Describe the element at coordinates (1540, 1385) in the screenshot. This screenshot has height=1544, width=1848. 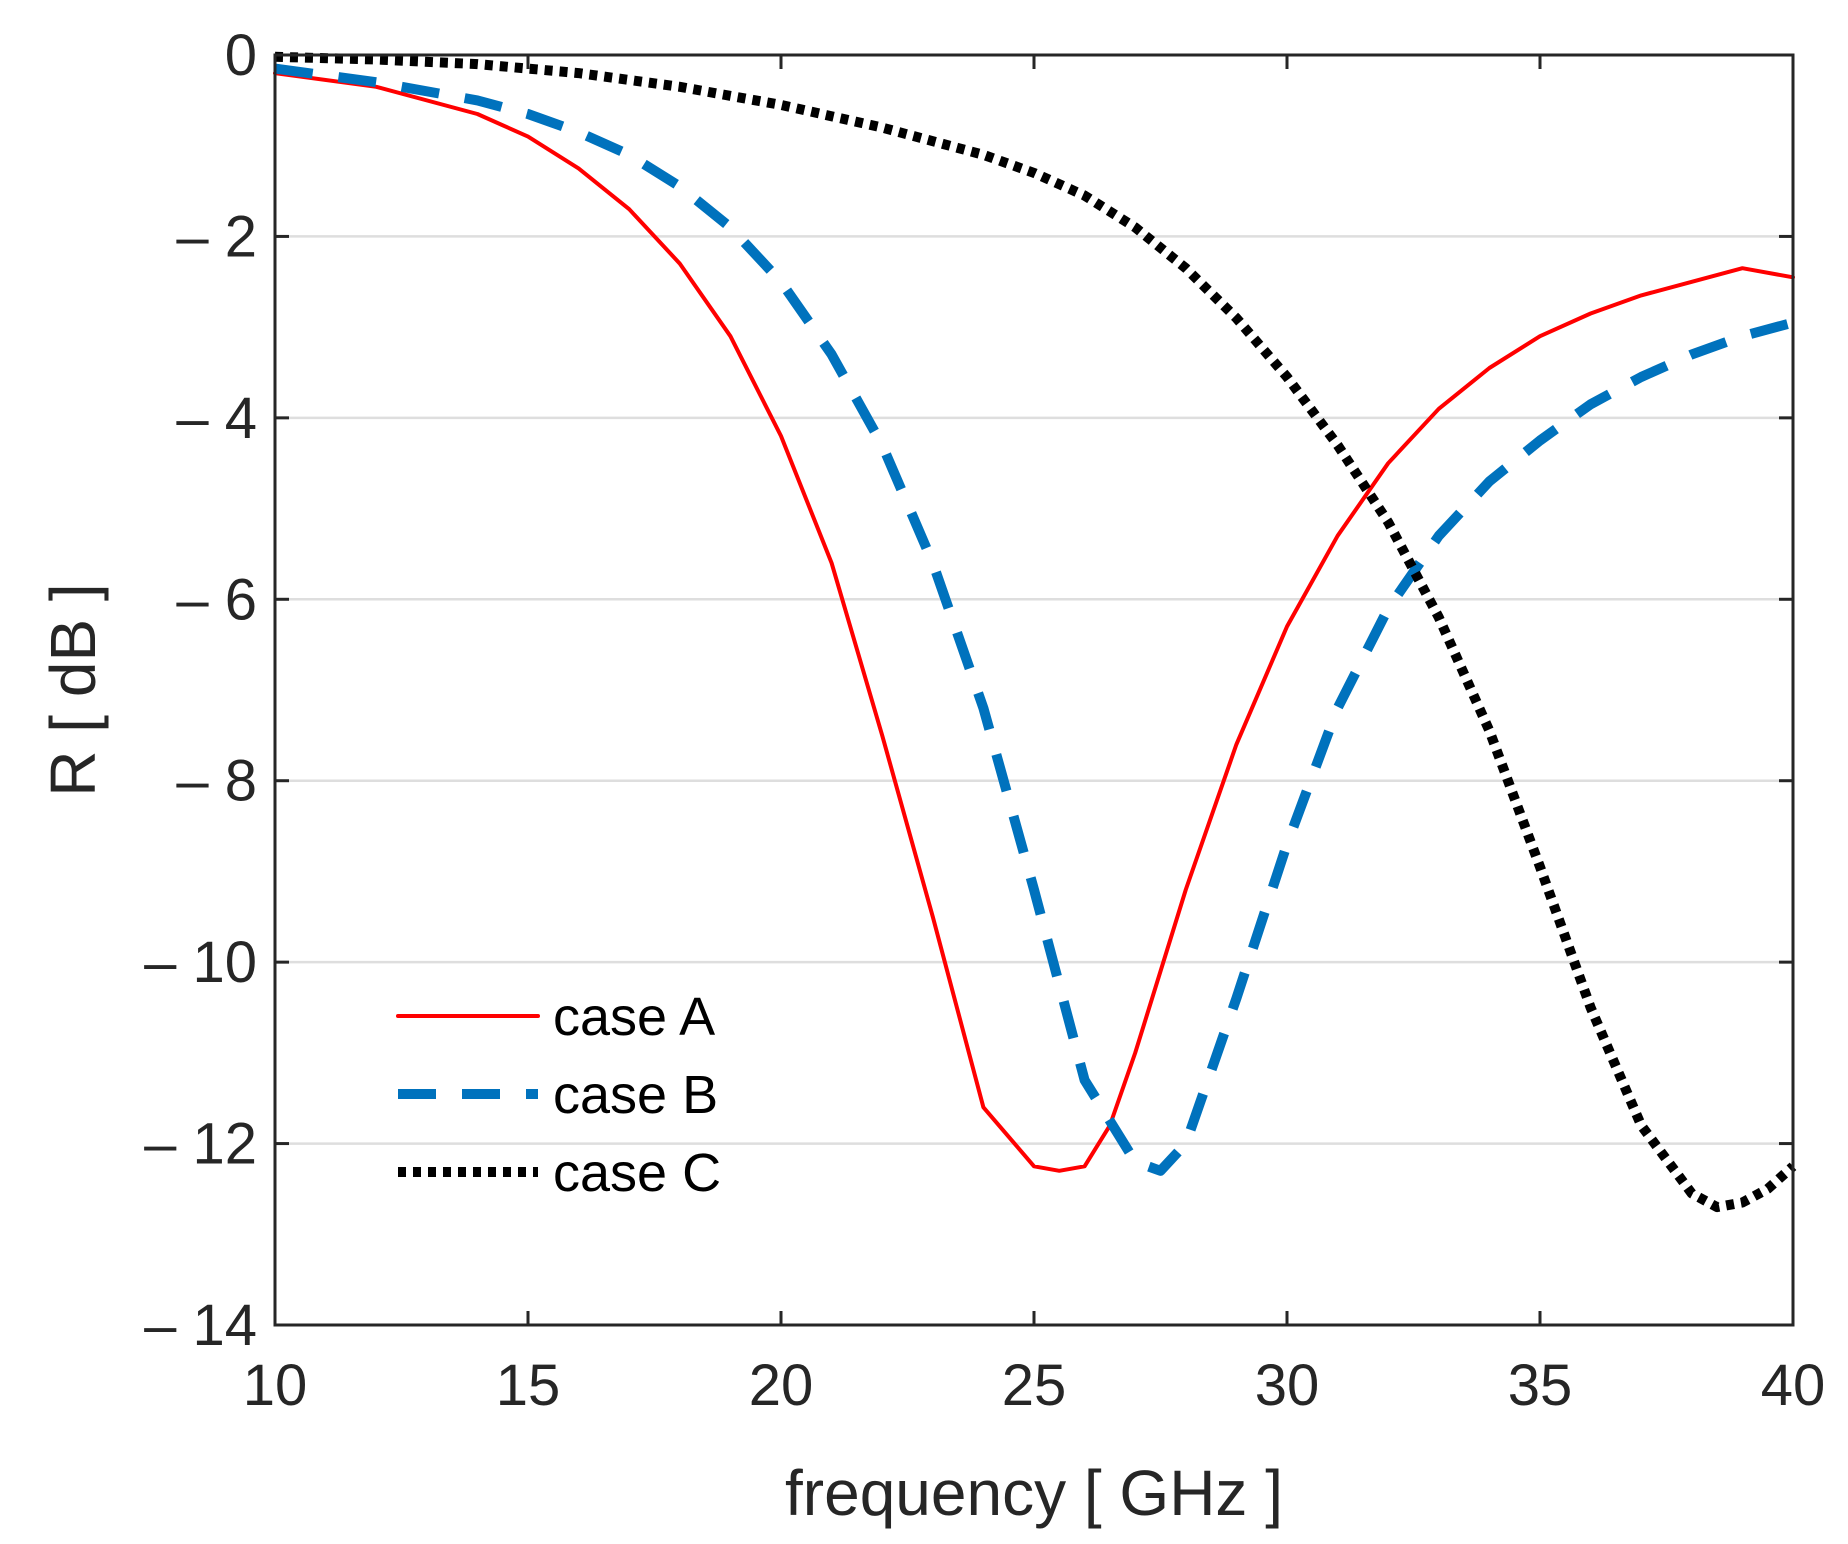
I see `x-tick-label-5: 35` at that location.